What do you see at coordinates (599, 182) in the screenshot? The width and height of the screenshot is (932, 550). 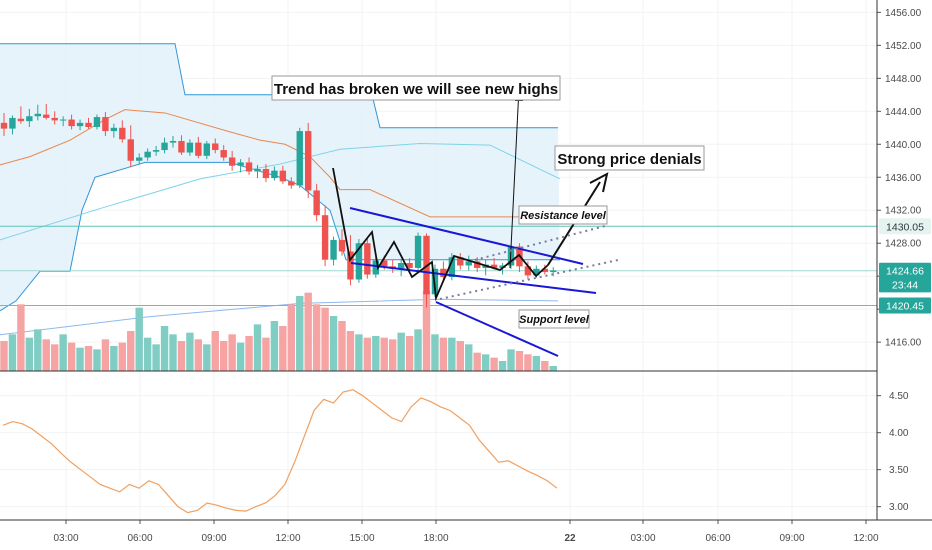 I see `denial-arrowhead` at bounding box center [599, 182].